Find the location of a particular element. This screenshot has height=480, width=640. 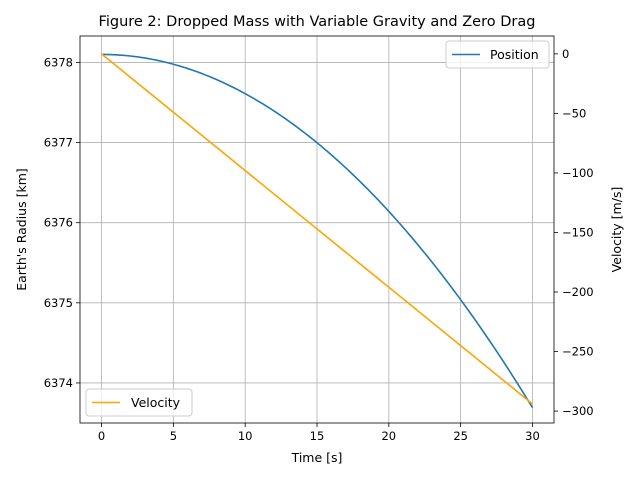

x-tick-label: 30 is located at coordinates (532, 436).